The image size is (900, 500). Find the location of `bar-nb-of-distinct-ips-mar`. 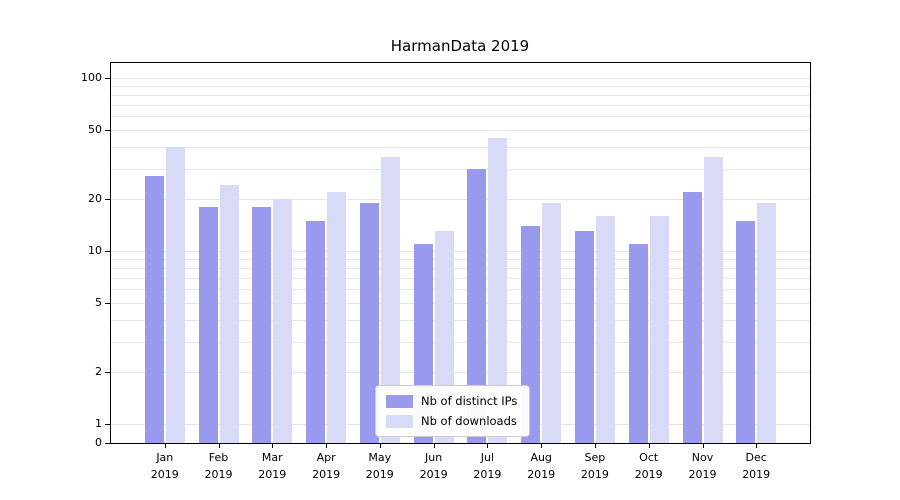

bar-nb-of-distinct-ips-mar is located at coordinates (262, 324).